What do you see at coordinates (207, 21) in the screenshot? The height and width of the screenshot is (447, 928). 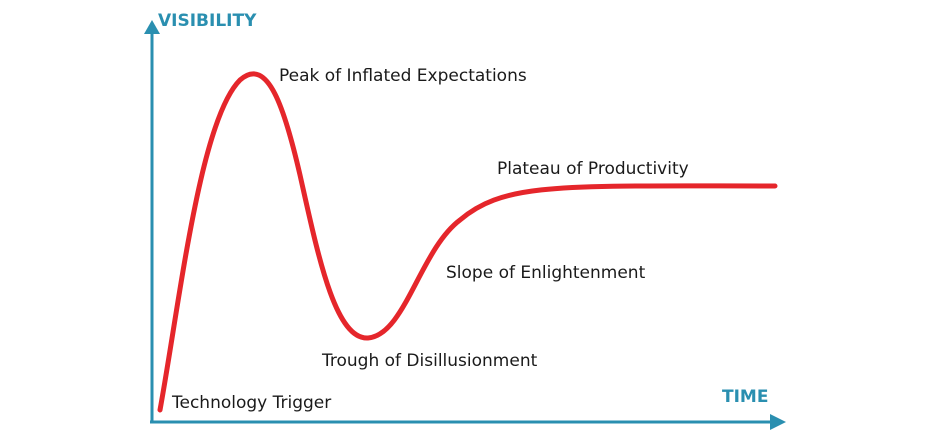 I see `y-axis-title: VISIBILITY` at bounding box center [207, 21].